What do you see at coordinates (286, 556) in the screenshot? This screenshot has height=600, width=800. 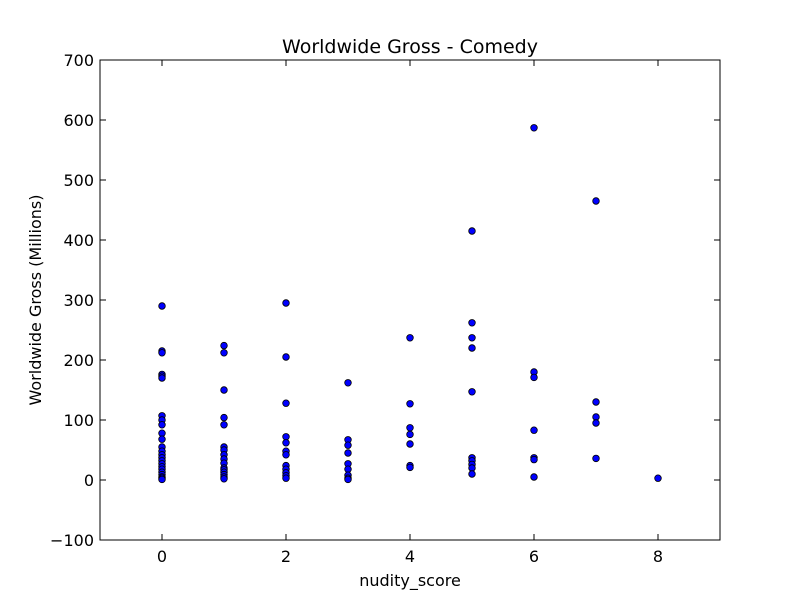 I see `x-tick-label: 2` at bounding box center [286, 556].